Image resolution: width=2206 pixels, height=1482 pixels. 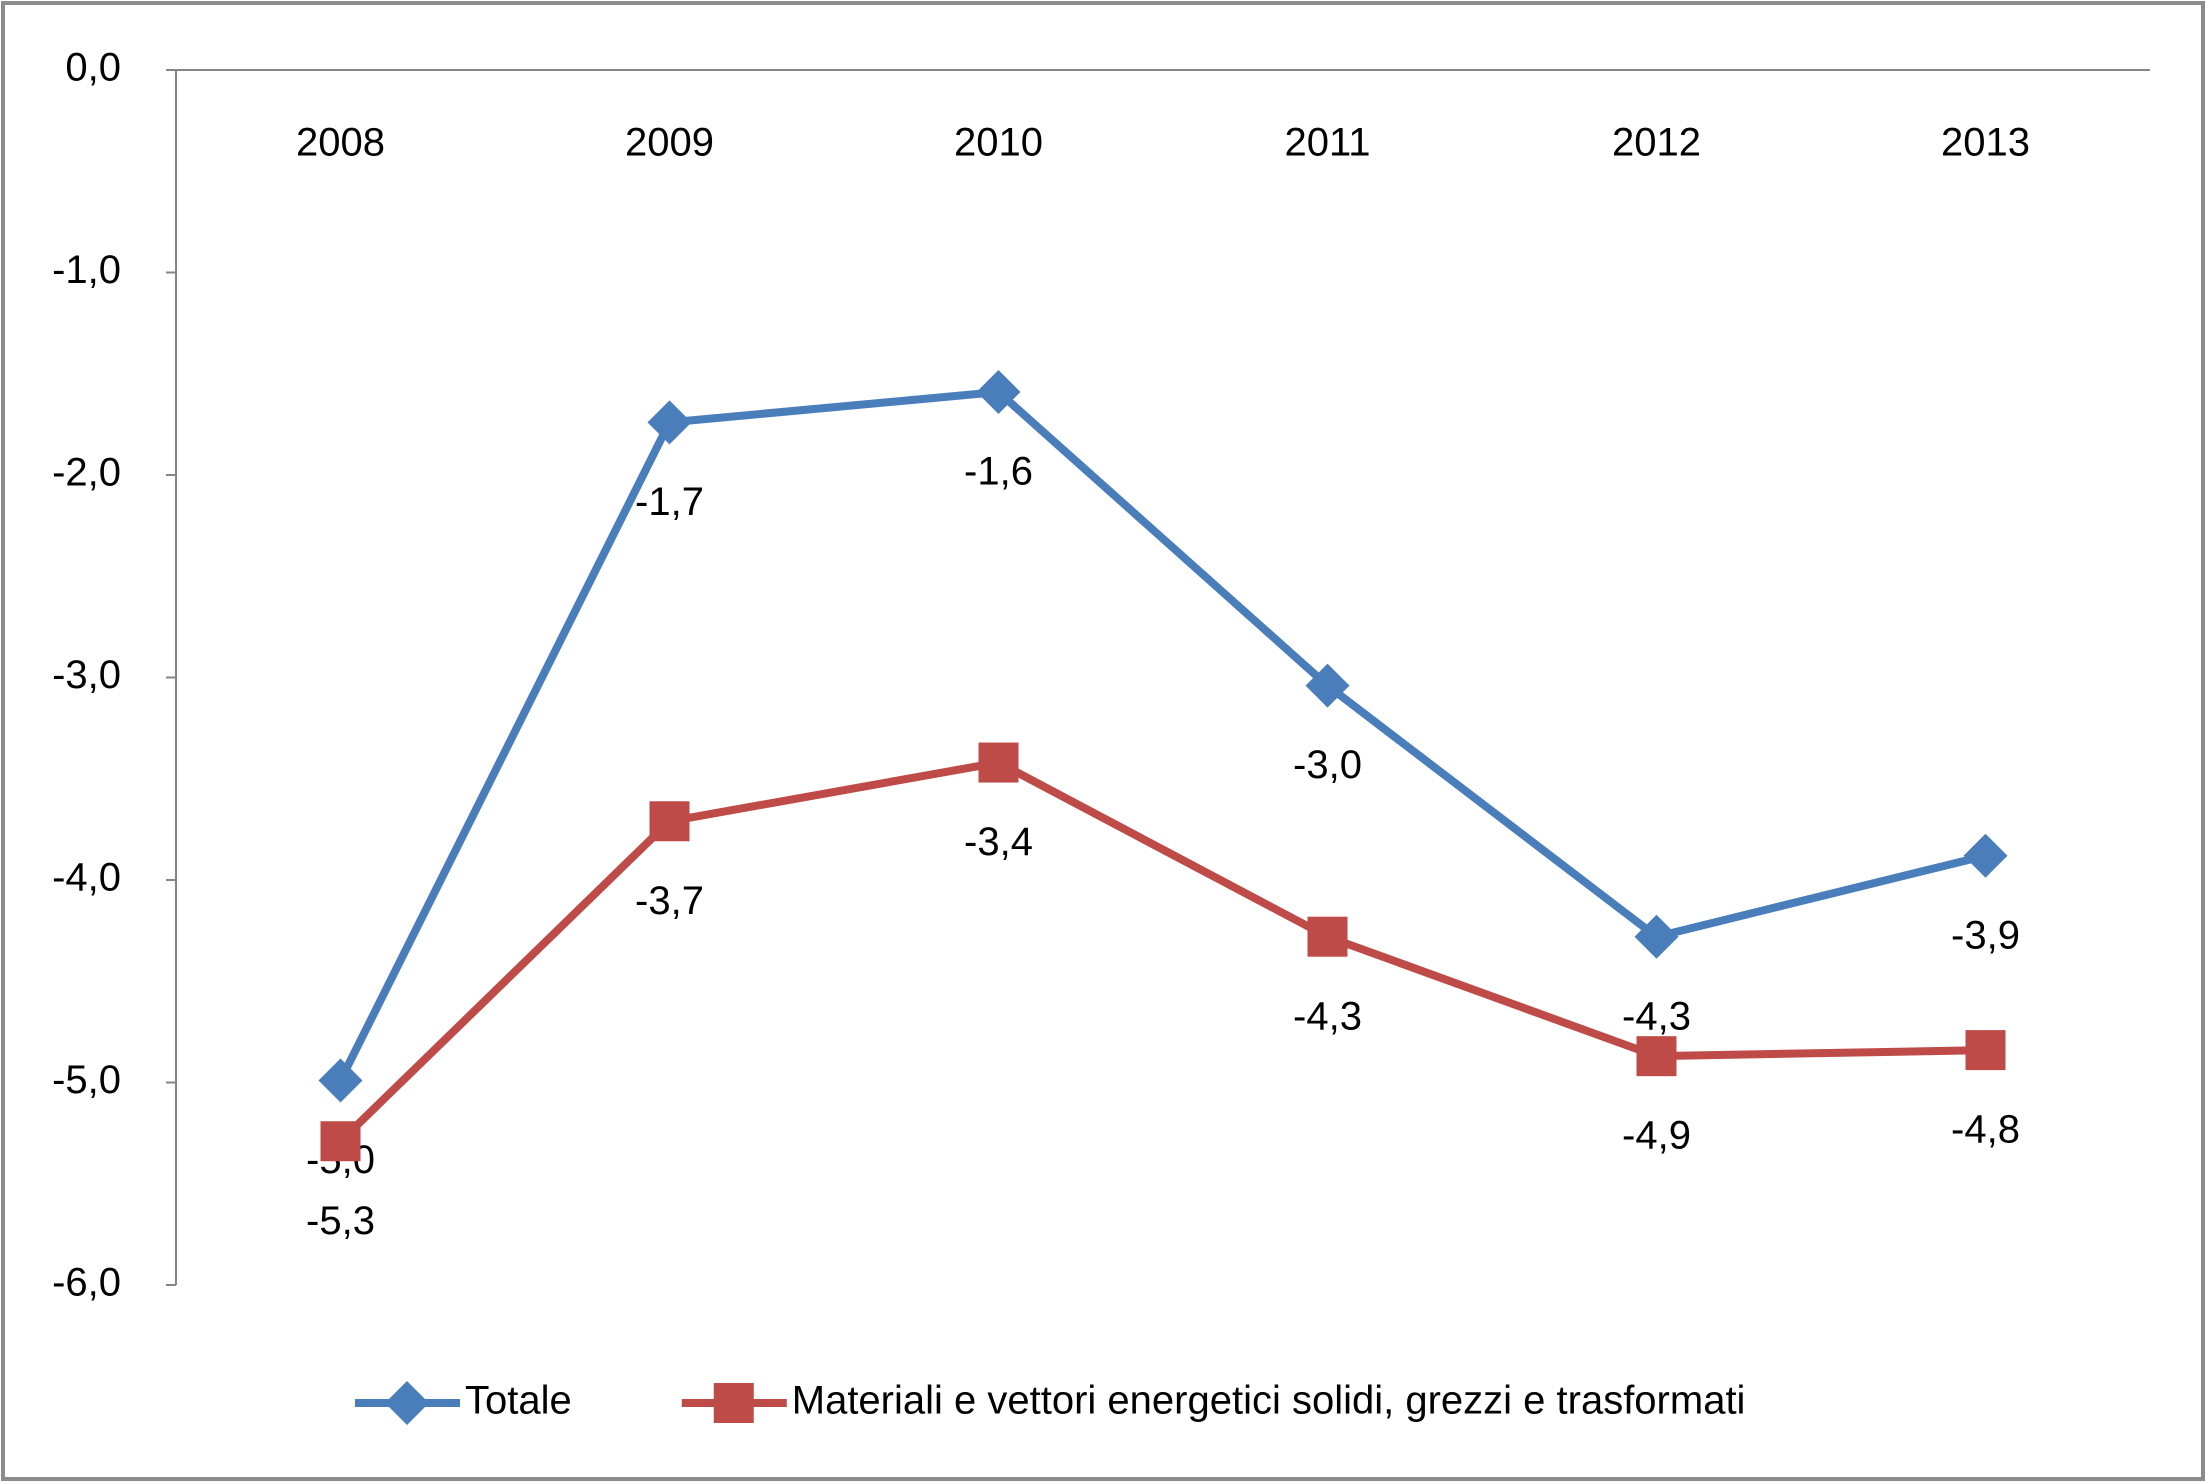 What do you see at coordinates (1985, 143) in the screenshot?
I see `x-tick-label: 2013` at bounding box center [1985, 143].